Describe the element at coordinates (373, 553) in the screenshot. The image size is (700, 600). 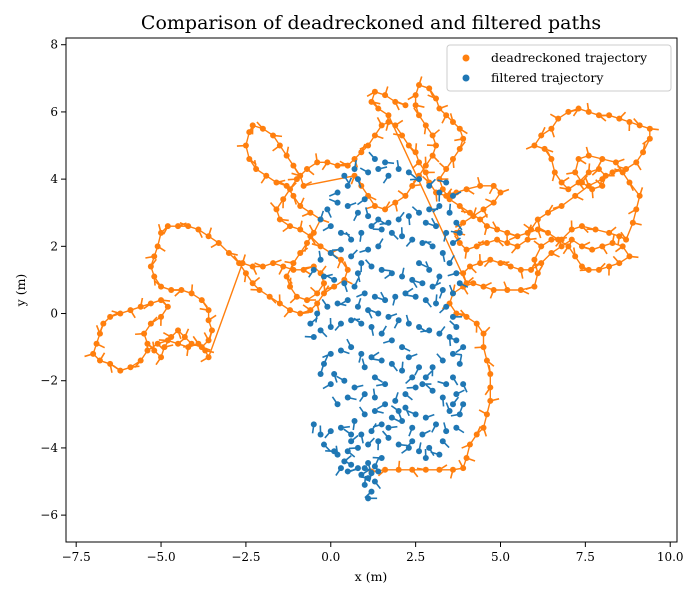
I see `x-axis: −7.5 −5.0 −2.5 0.0 2.5 5.0 7.5 10.0` at that location.